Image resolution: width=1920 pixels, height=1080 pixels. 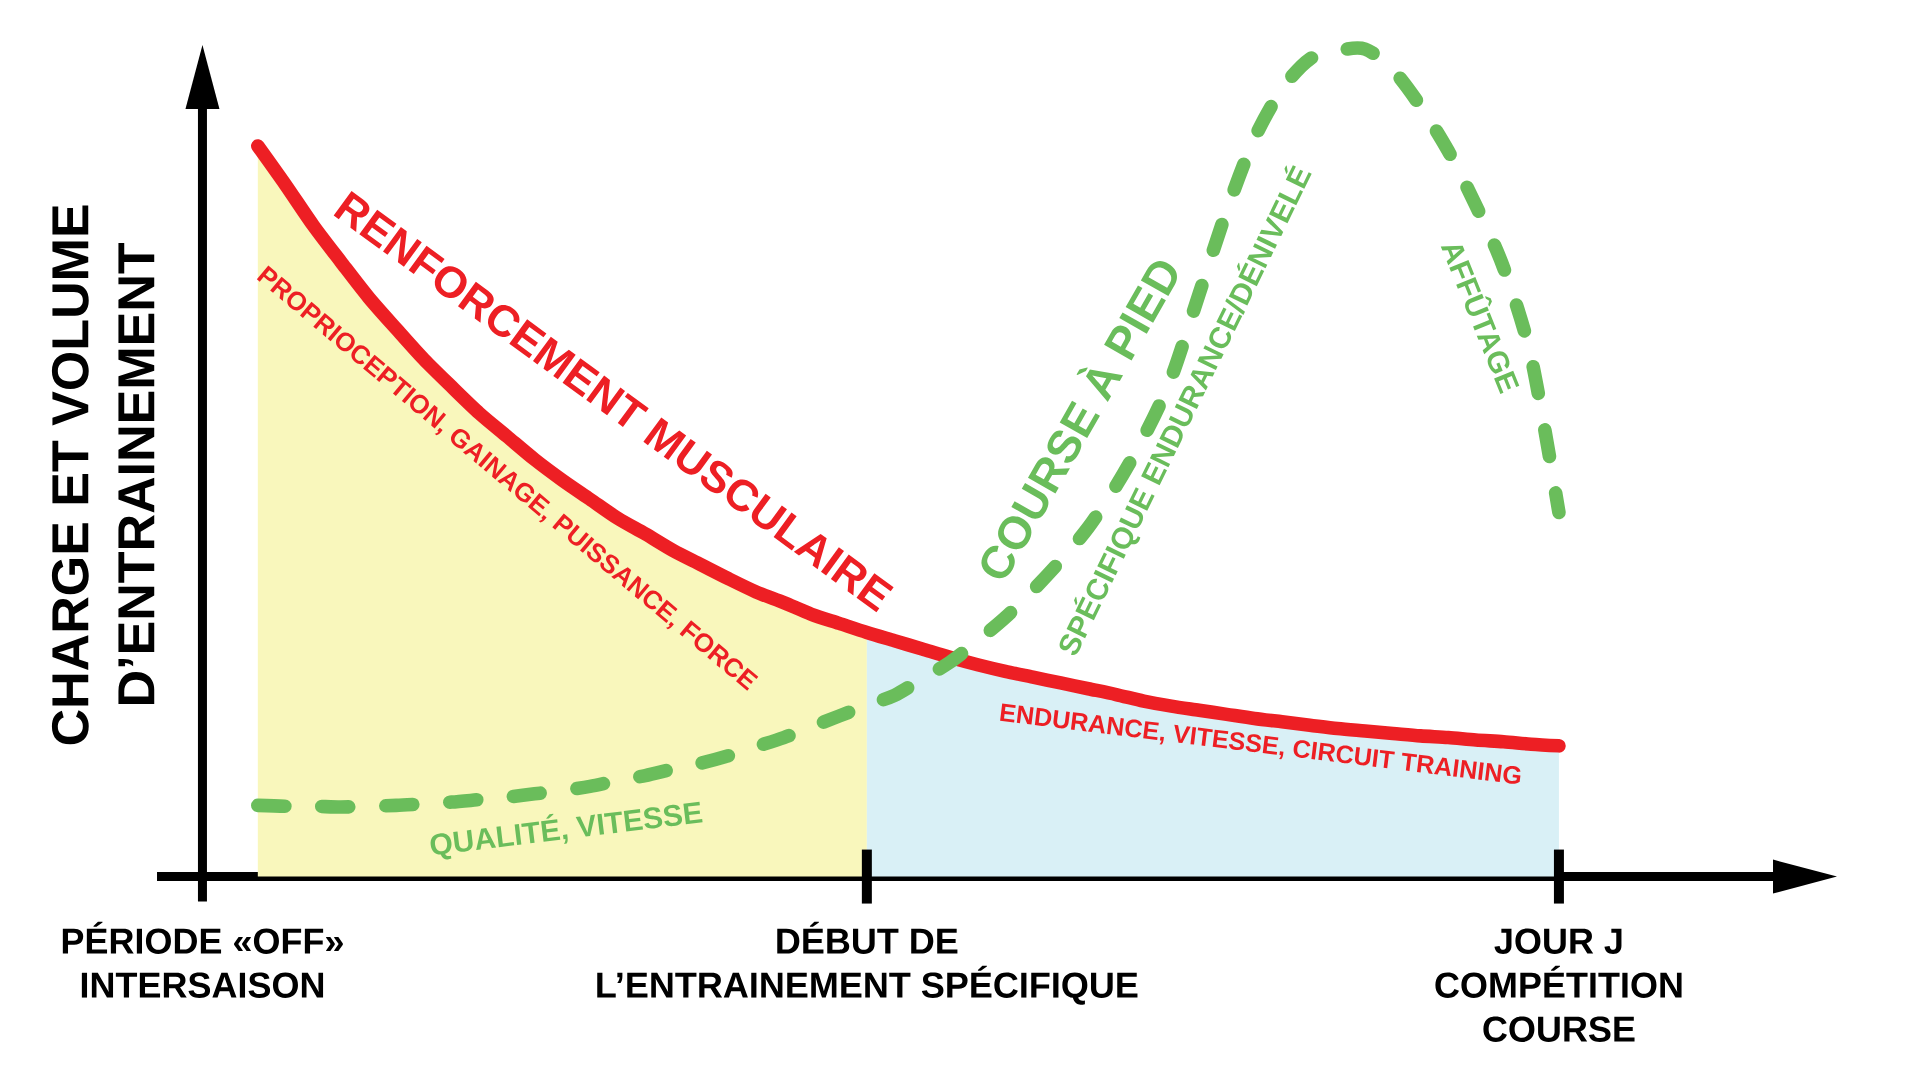 What do you see at coordinates (202, 959) in the screenshot?
I see `x-tick-label: PÉRIODE «OFF» INTERSAISON` at bounding box center [202, 959].